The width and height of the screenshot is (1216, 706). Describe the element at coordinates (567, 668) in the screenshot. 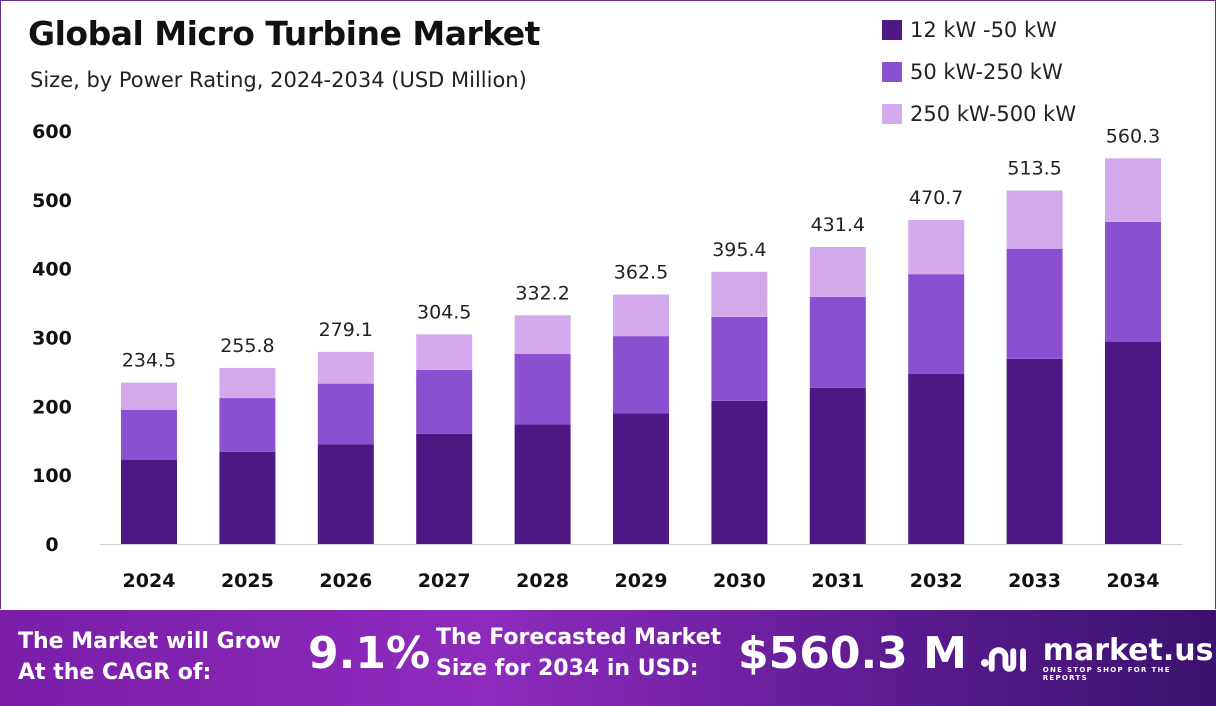

I see `forecast-label-line2: Size for 2034 in USD:` at that location.